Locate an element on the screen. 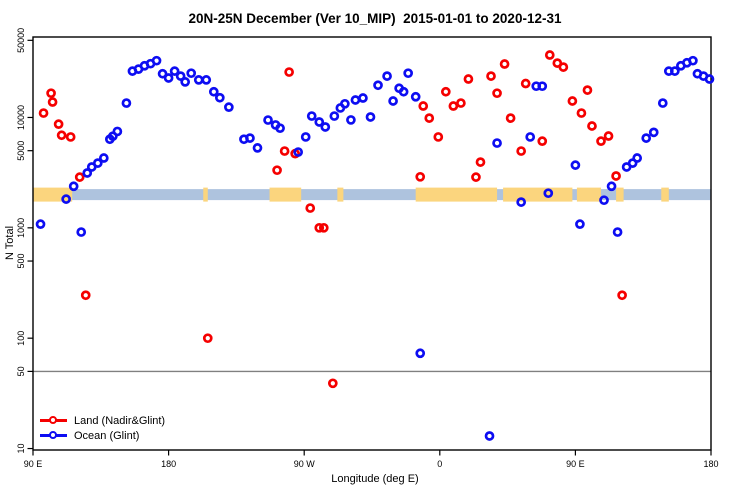 Image resolution: width=750 pixels, height=500 pixels. legend-label-ocean: Ocean (Glint) is located at coordinates (107, 435).